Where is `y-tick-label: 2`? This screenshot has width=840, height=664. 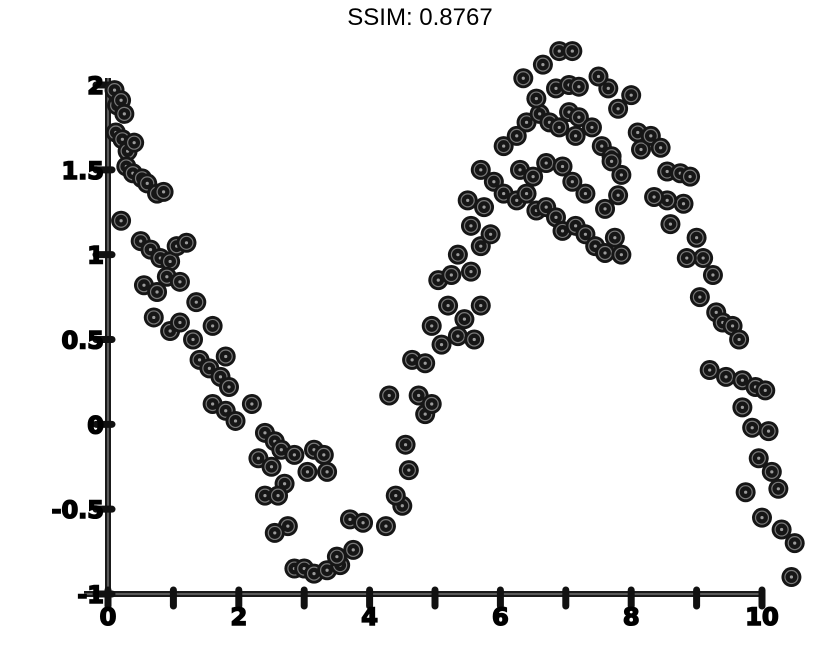
y-tick-label: 2 is located at coordinates (95, 86).